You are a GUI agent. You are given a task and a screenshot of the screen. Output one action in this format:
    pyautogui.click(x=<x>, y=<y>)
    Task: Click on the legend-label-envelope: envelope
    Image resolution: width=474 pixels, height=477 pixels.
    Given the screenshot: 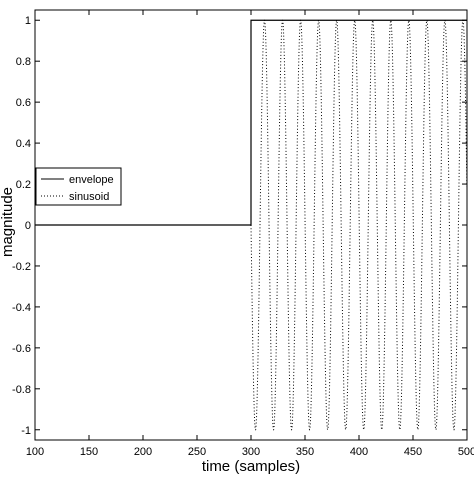 What is the action you would take?
    pyautogui.click(x=91, y=180)
    